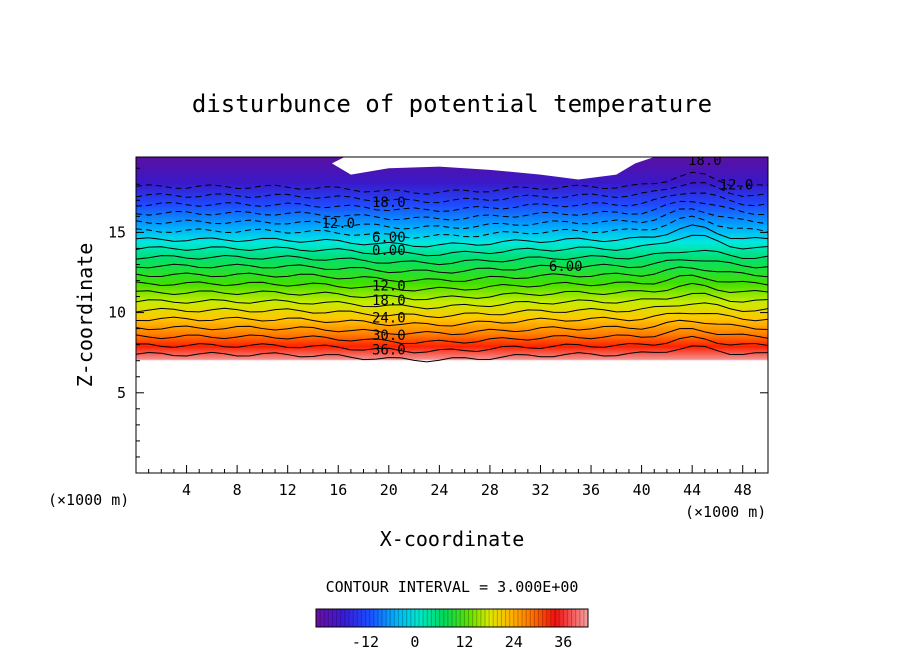 The image size is (904, 654). Describe the element at coordinates (117, 232) in the screenshot. I see `y-tick-label: 15` at that location.